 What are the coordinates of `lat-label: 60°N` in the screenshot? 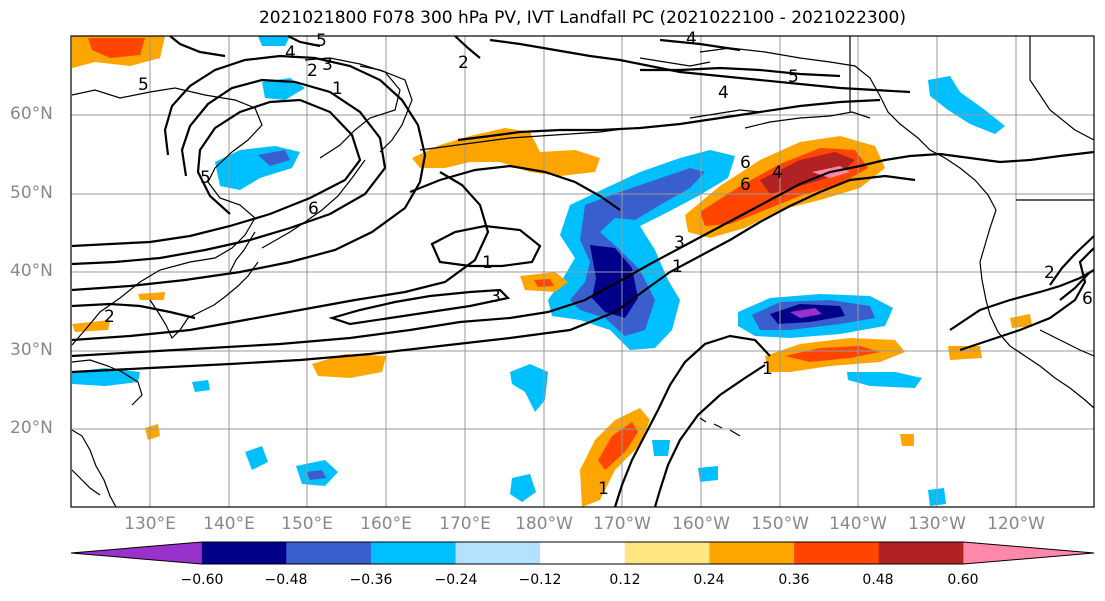 It's located at (31, 114).